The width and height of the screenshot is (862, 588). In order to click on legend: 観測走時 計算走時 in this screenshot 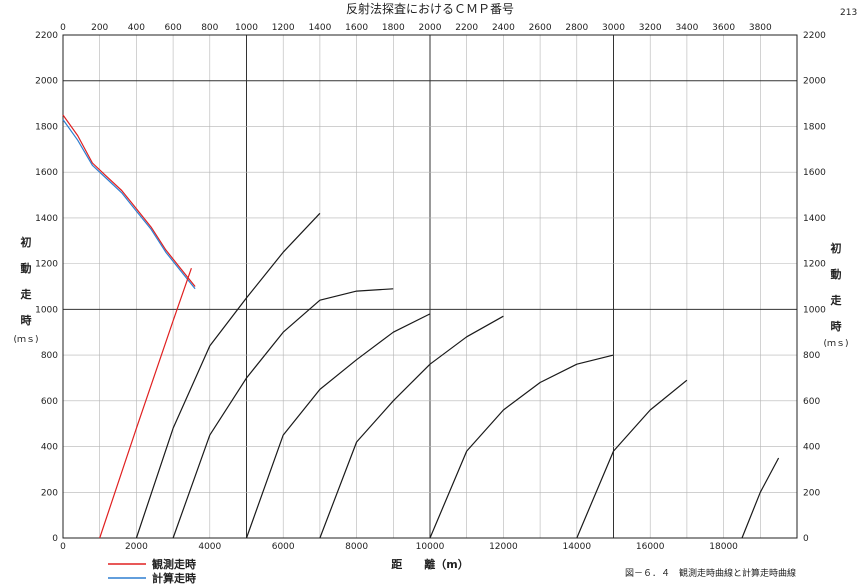, I will do `click(152, 571)`.